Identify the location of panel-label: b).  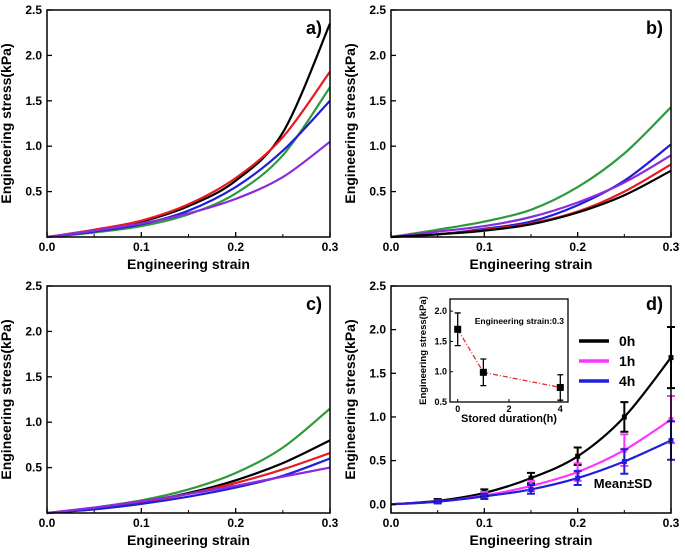
(654, 28).